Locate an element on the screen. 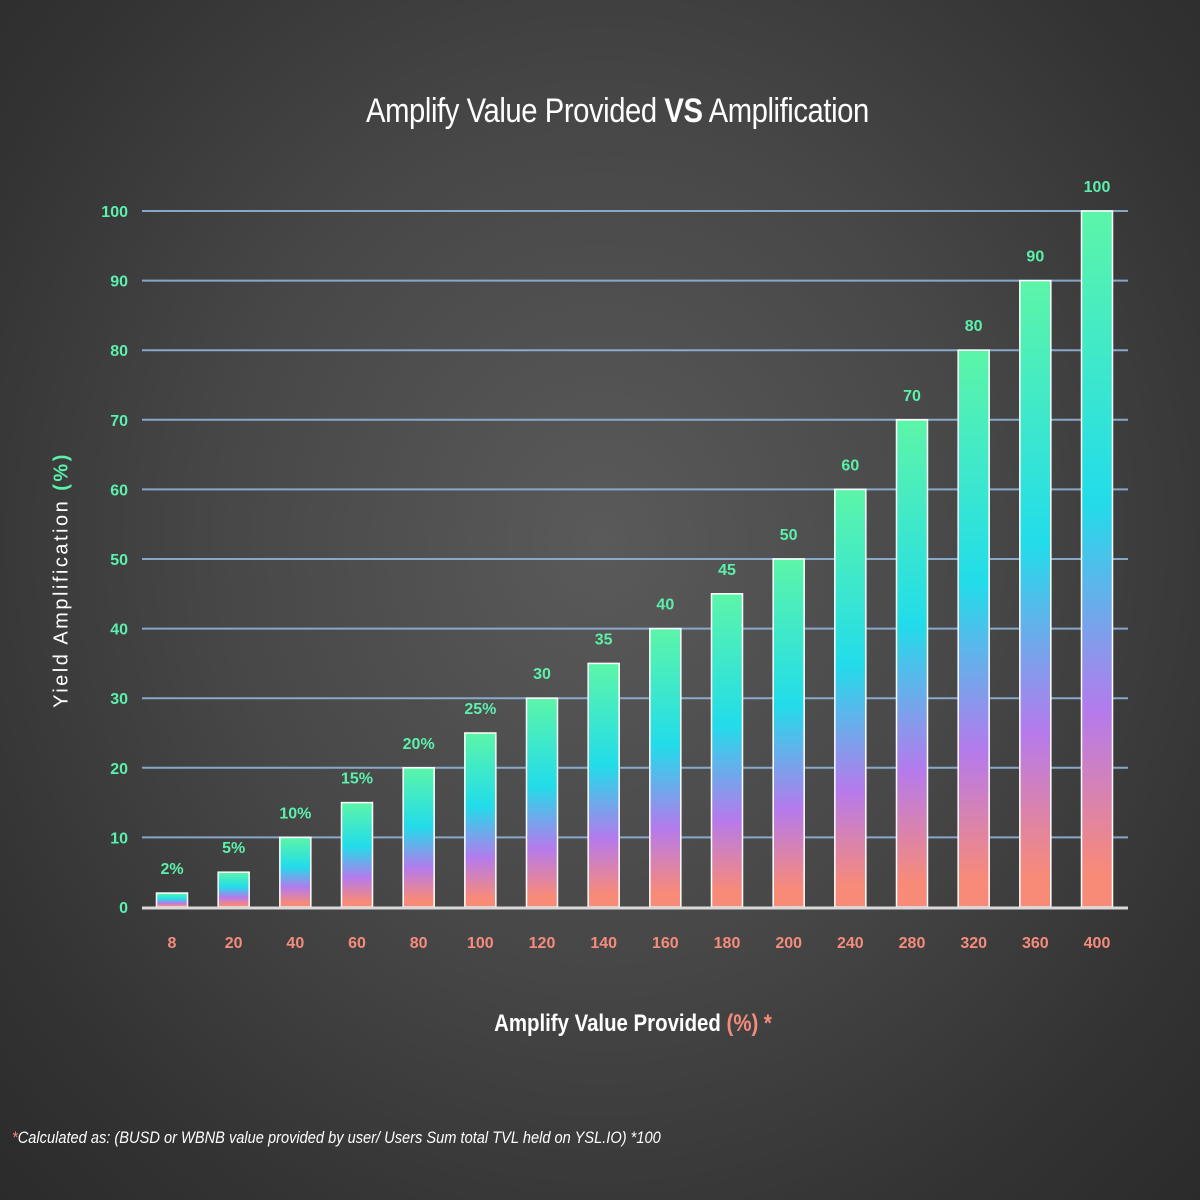  y-tick-label: 50 is located at coordinates (119, 560).